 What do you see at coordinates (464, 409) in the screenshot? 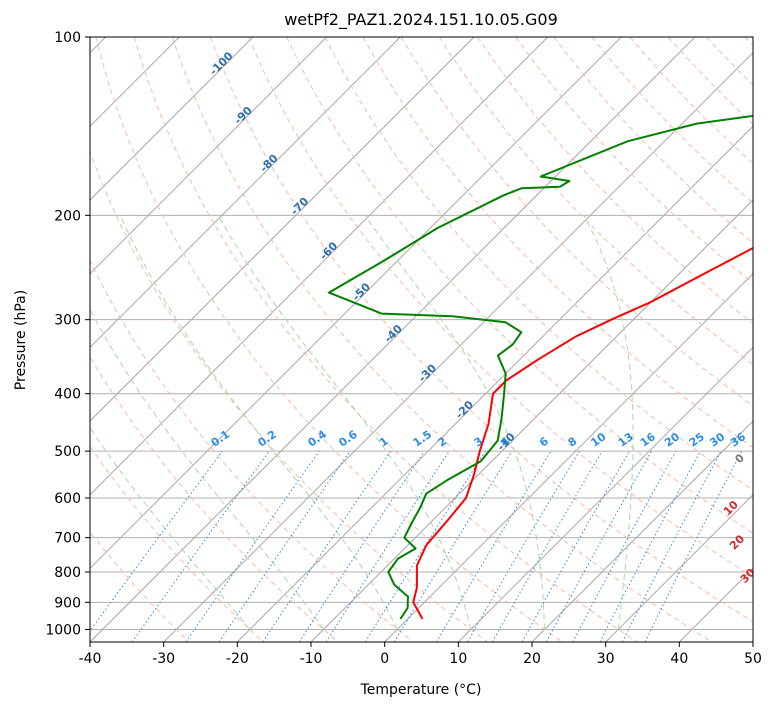
I see `isotherm-label: -20` at bounding box center [464, 409].